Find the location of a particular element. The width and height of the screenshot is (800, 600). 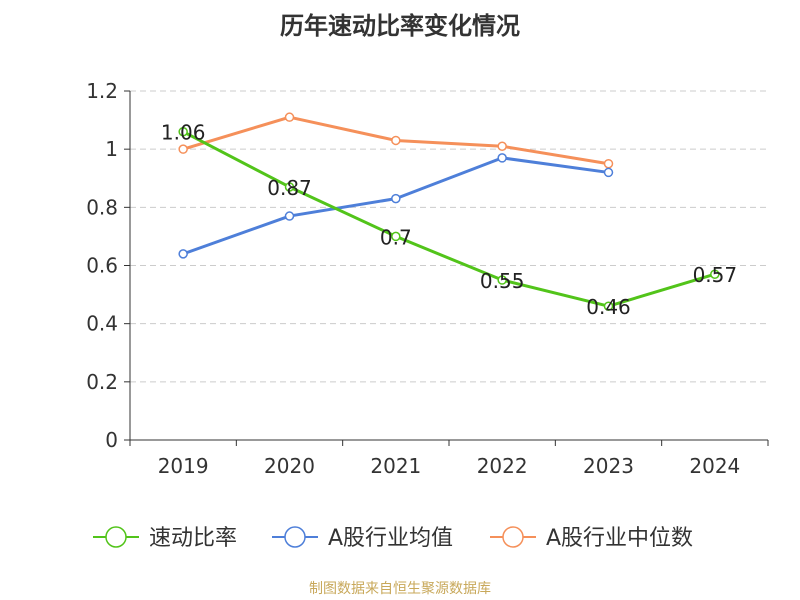

y-tick-label: 0.6 is located at coordinates (102, 266).